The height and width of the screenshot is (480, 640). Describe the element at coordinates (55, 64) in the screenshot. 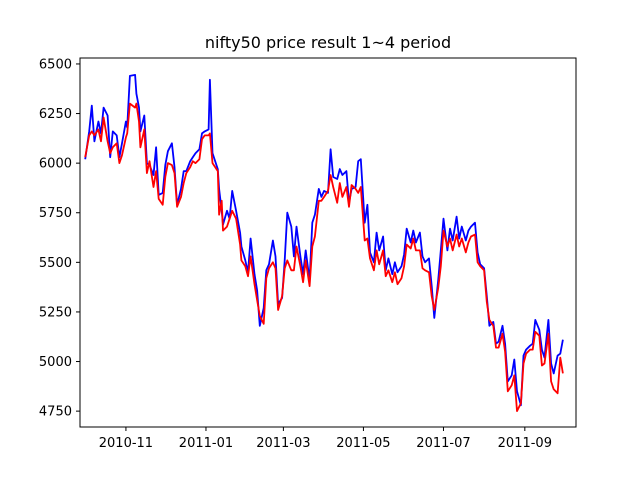

I see `y-tick-label: 6500` at that location.